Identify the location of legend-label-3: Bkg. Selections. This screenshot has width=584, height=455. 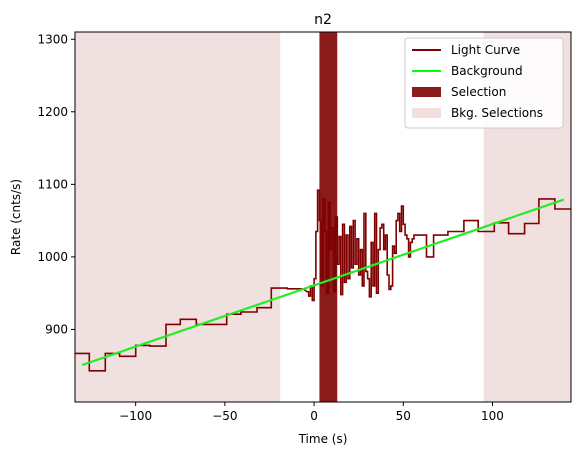
(497, 113).